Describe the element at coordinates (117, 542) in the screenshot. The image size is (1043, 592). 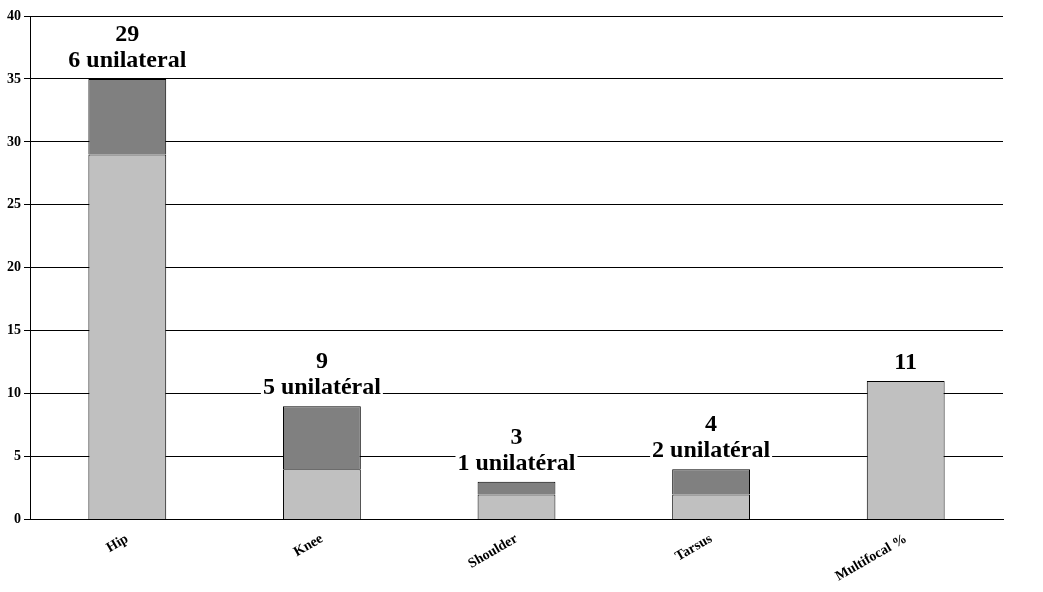
I see `x-tick-label: Hip` at that location.